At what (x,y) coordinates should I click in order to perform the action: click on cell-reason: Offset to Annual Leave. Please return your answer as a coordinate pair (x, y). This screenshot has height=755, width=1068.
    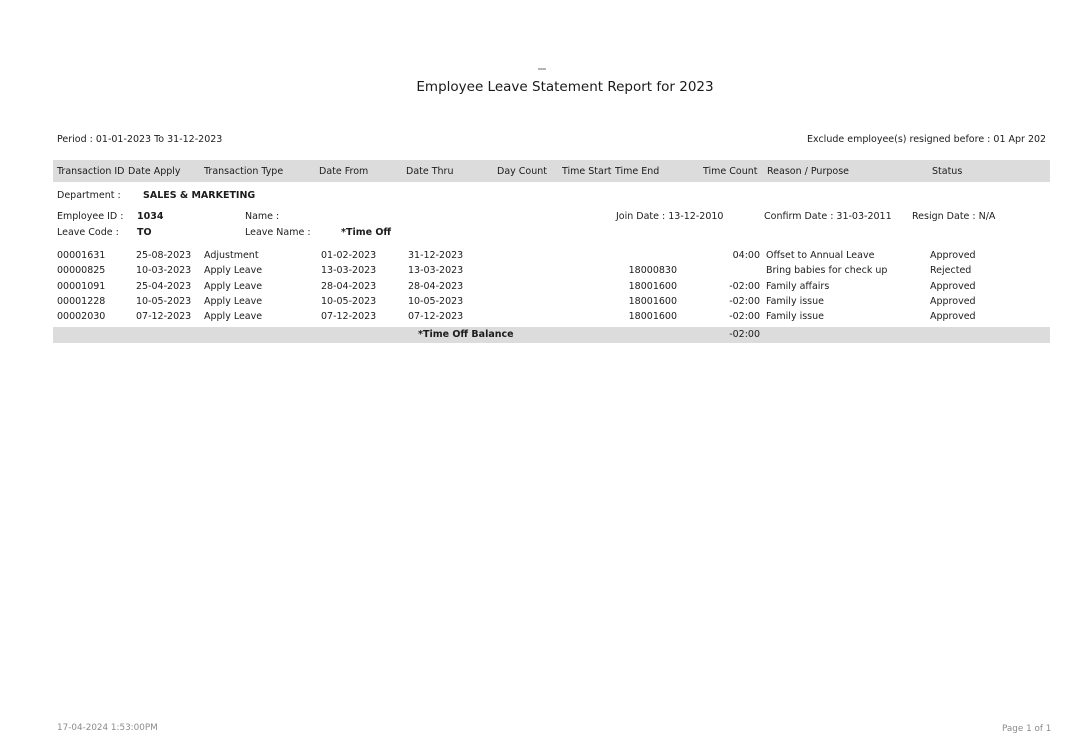
    Looking at the image, I should click on (820, 255).